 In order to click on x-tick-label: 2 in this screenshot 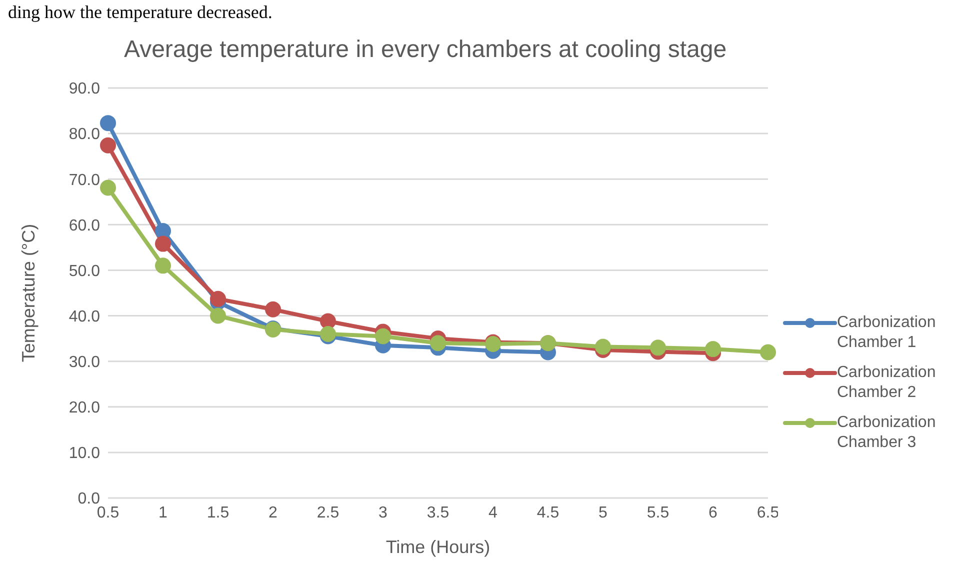, I will do `click(273, 513)`.